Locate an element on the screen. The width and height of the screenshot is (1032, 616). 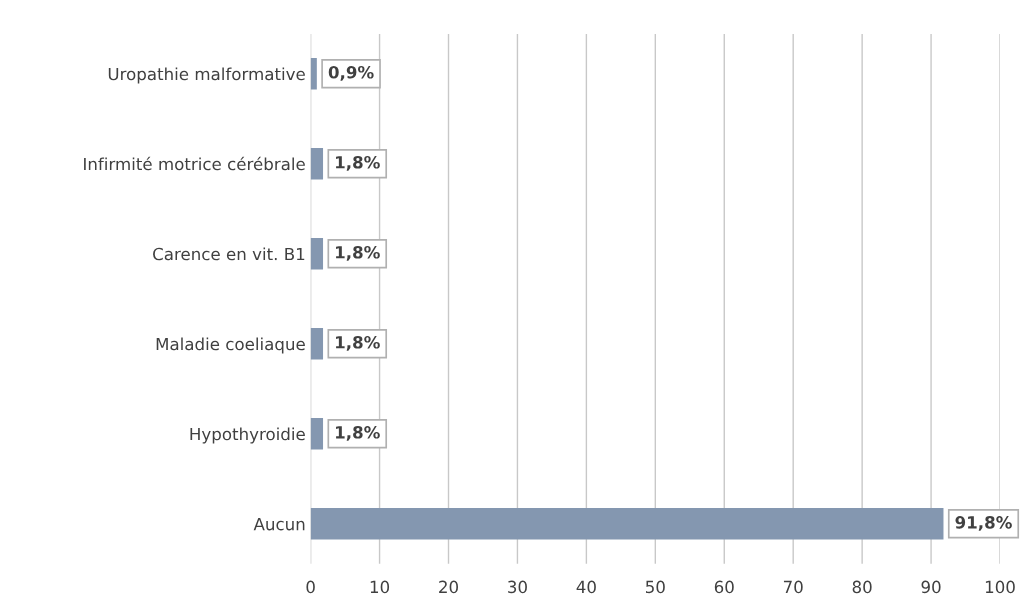
x-tick-label: 10 is located at coordinates (380, 587).